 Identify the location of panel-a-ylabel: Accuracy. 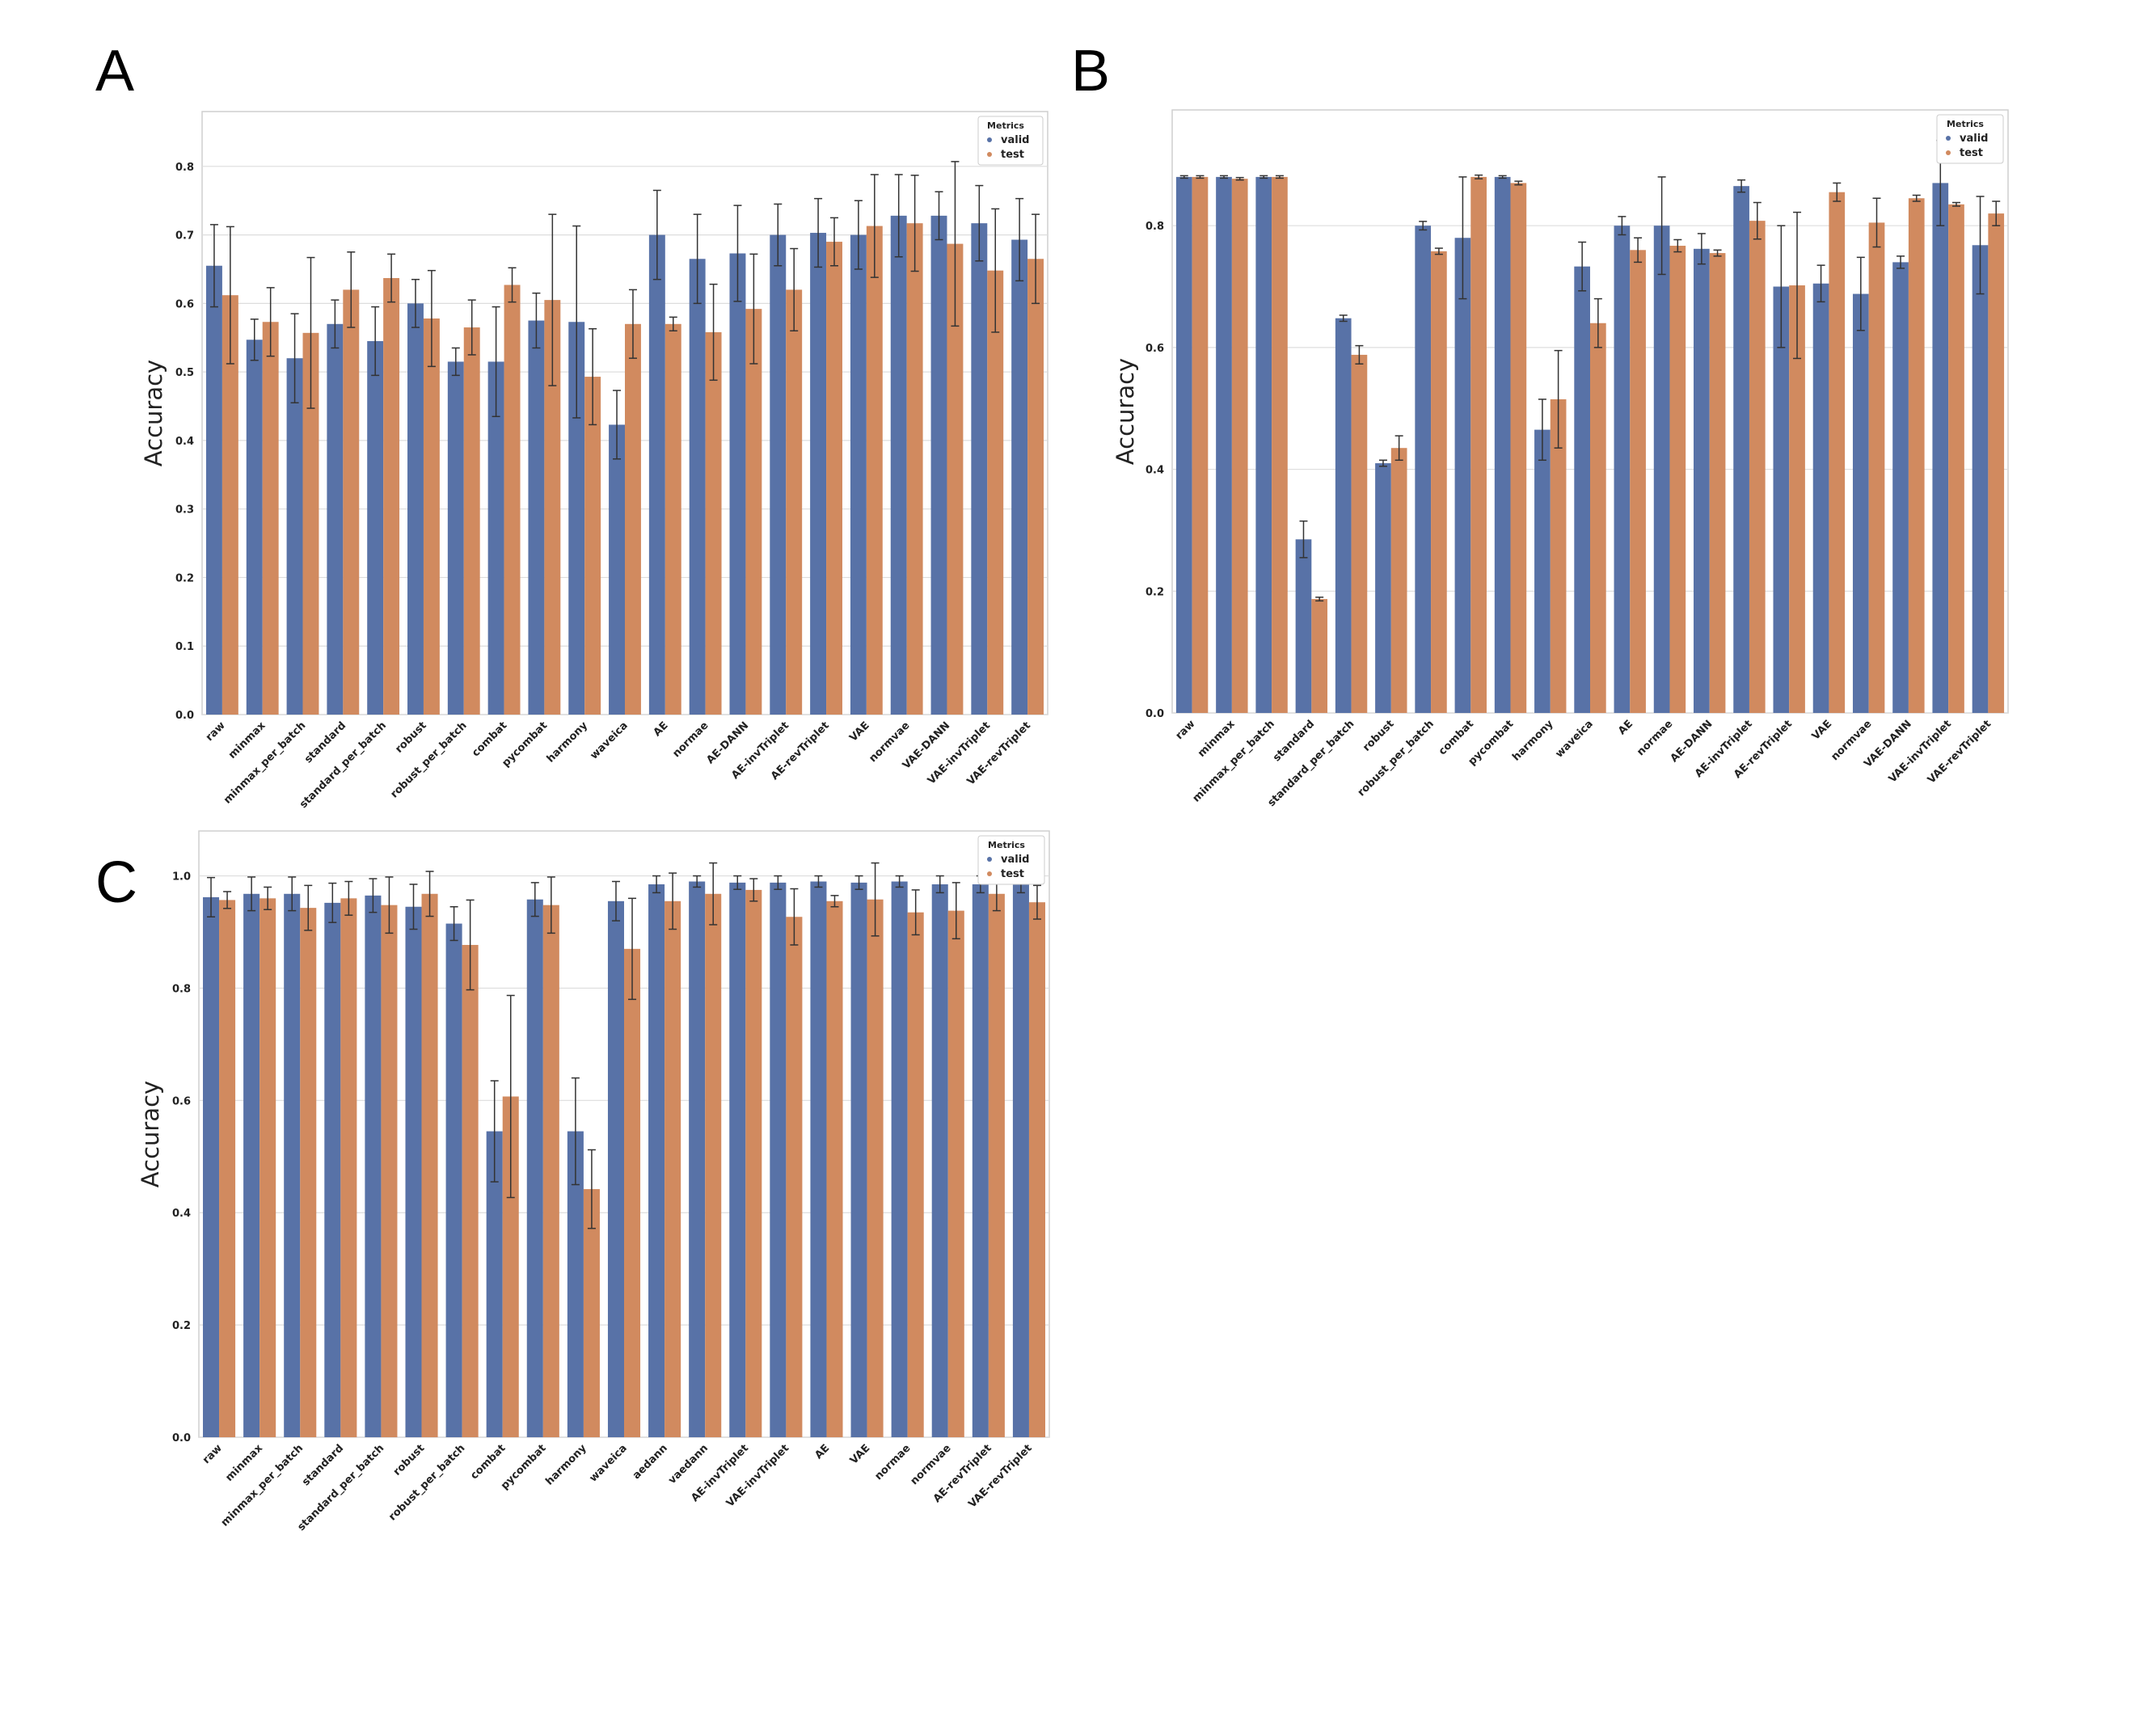
(153, 413).